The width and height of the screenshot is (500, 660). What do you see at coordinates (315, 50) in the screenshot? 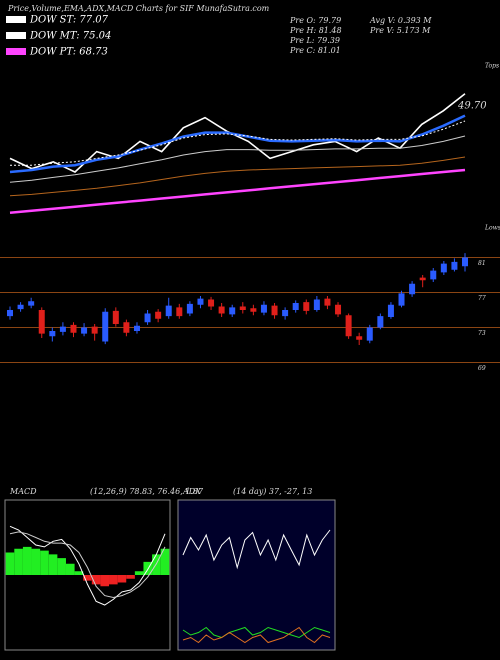
I see `info-label: Pre C: 81.01` at bounding box center [315, 50].